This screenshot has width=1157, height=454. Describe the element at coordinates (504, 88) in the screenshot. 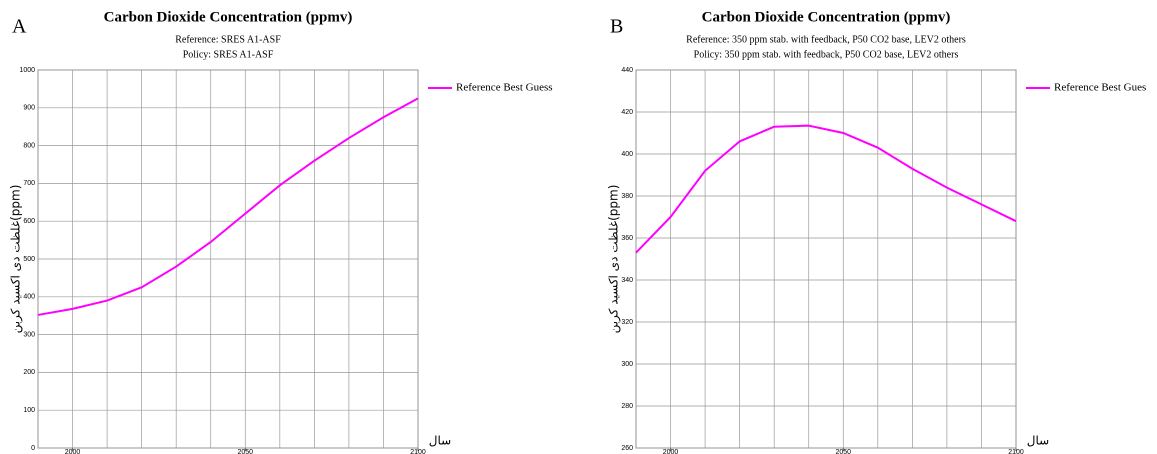

I see `legend-label: Reference Best Guess` at that location.